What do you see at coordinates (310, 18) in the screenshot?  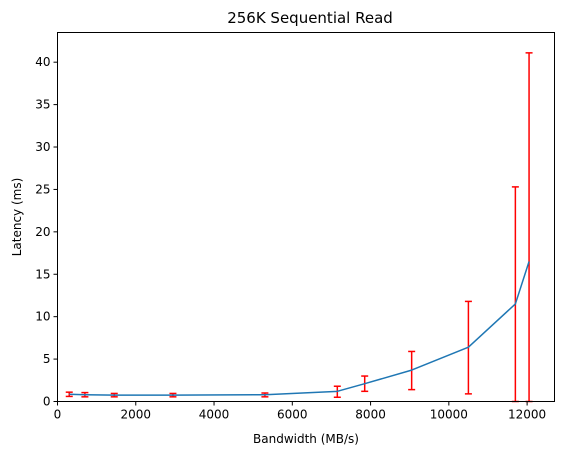 I see `chart-title: 256K Sequential Read` at bounding box center [310, 18].